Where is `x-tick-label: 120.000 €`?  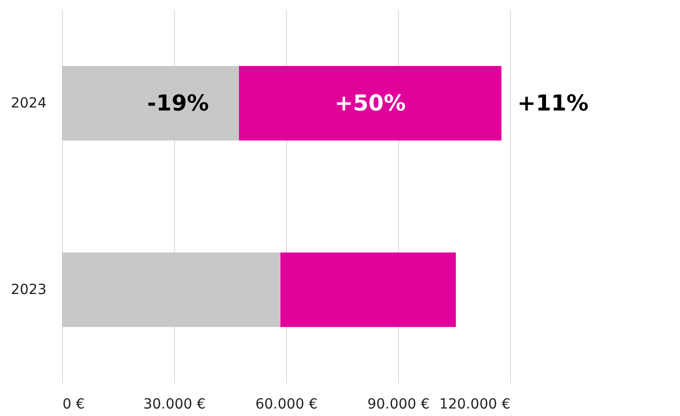
x-tick-label: 120.000 € is located at coordinates (474, 404).